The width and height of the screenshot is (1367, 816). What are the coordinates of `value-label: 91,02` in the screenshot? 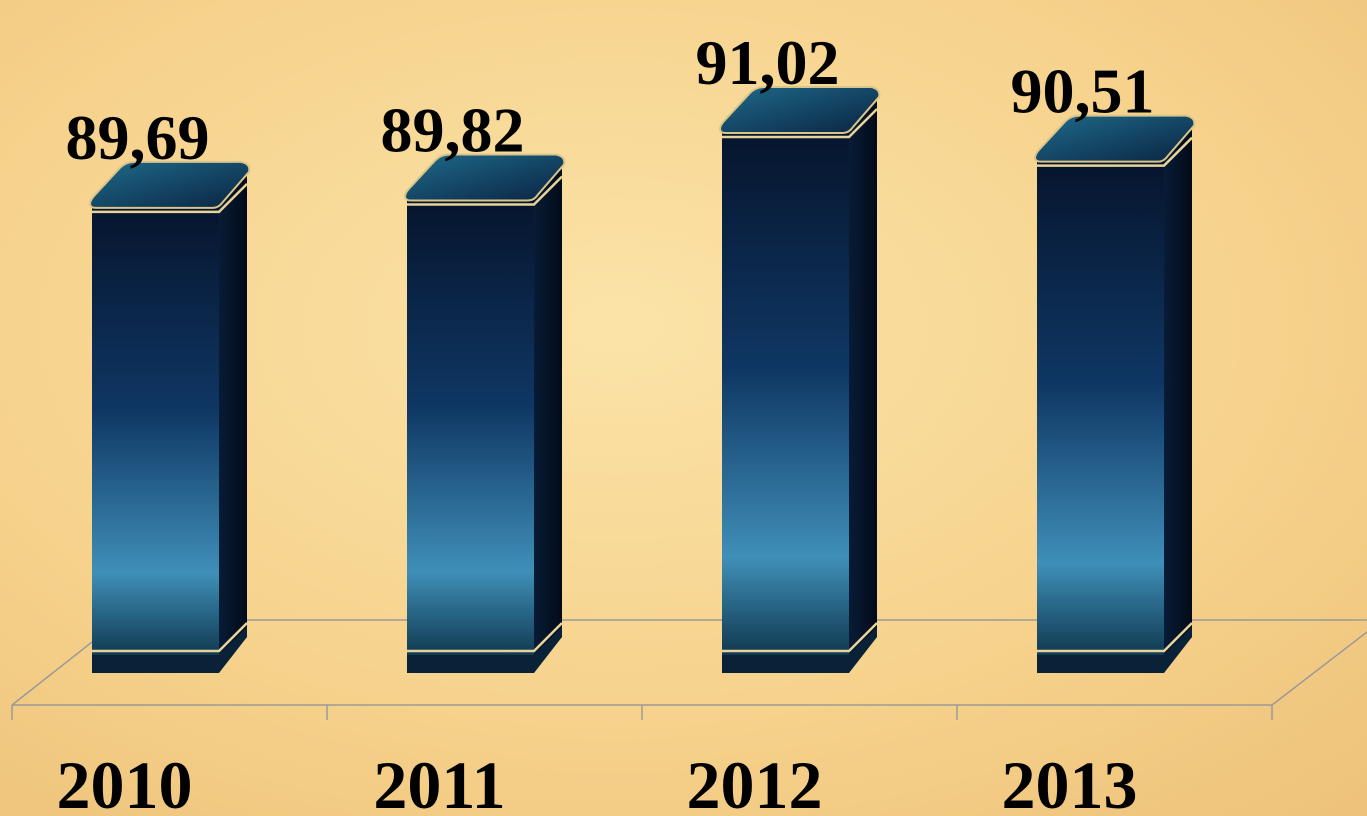 It's located at (768, 62).